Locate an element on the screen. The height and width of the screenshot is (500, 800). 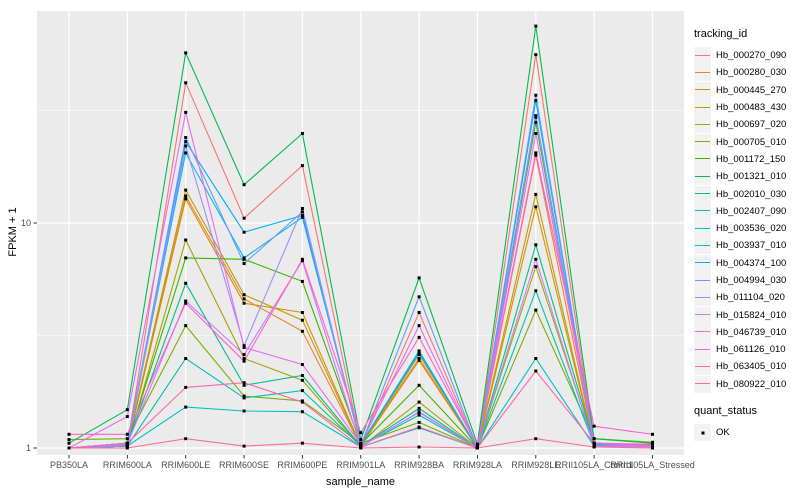
legend-title-quant-status: quant_status is located at coordinates (725, 410).